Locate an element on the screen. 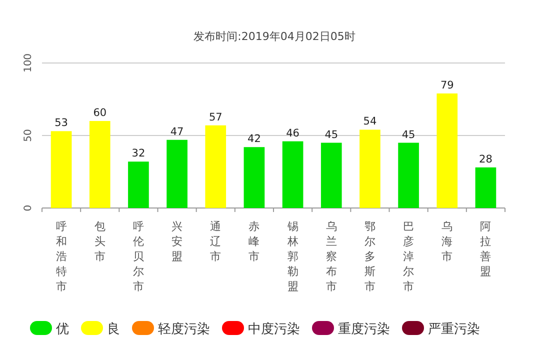  x-tick-label: 巴彦淖尔市 is located at coordinates (408, 256).